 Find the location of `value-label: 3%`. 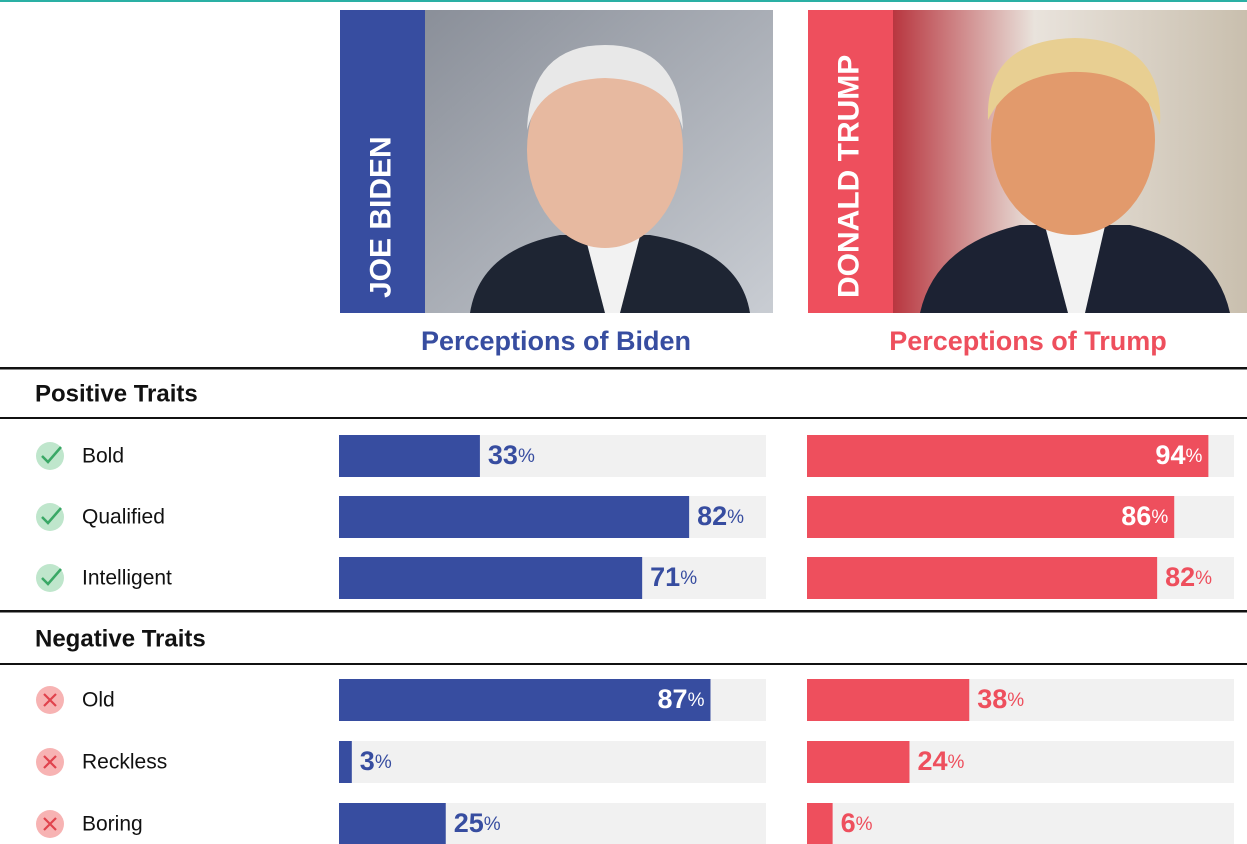

value-label: 3% is located at coordinates (376, 761).